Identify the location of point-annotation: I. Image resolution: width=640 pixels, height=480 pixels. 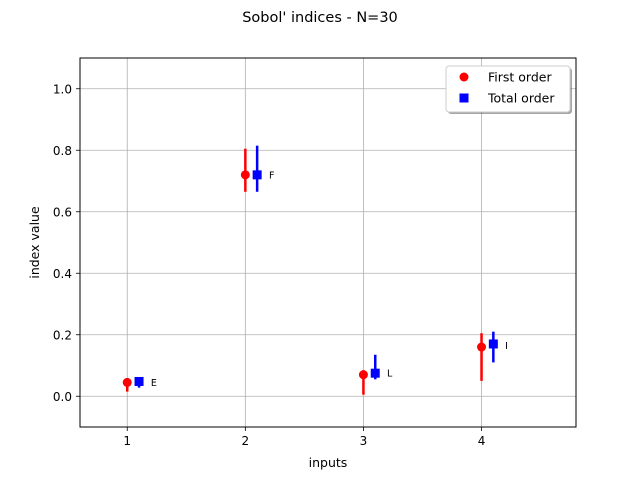
(506, 346).